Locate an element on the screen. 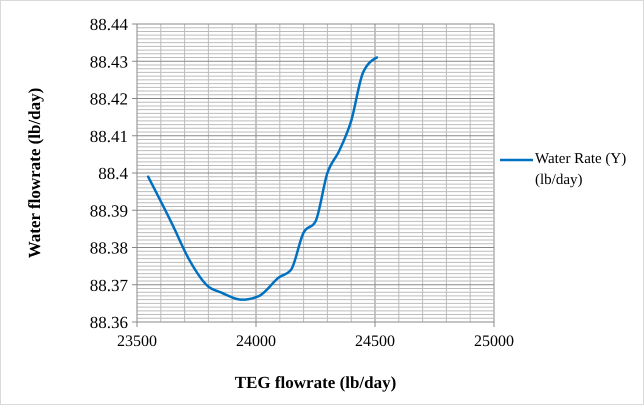  x-tick-label: 24500 is located at coordinates (375, 341).